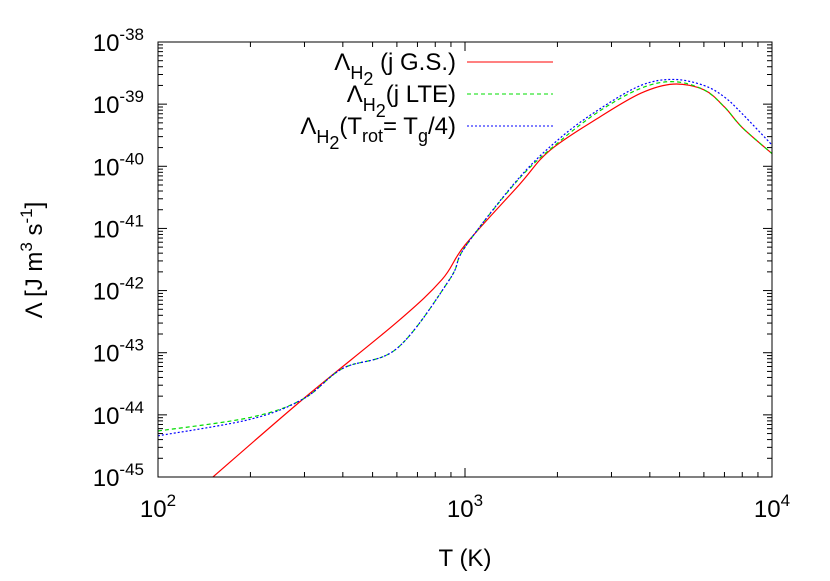  I want to click on legend: ΛH2 (j G.S.) ΛH2(j LTE) ΛH2(Trot= Tg/4), so click(426, 101).